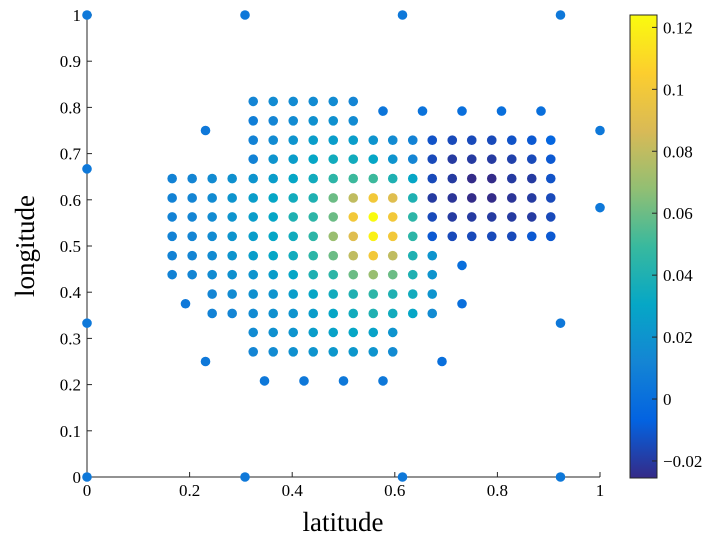 The width and height of the screenshot is (725, 538). I want to click on colorbar-tick-label: 0.12, so click(678, 27).